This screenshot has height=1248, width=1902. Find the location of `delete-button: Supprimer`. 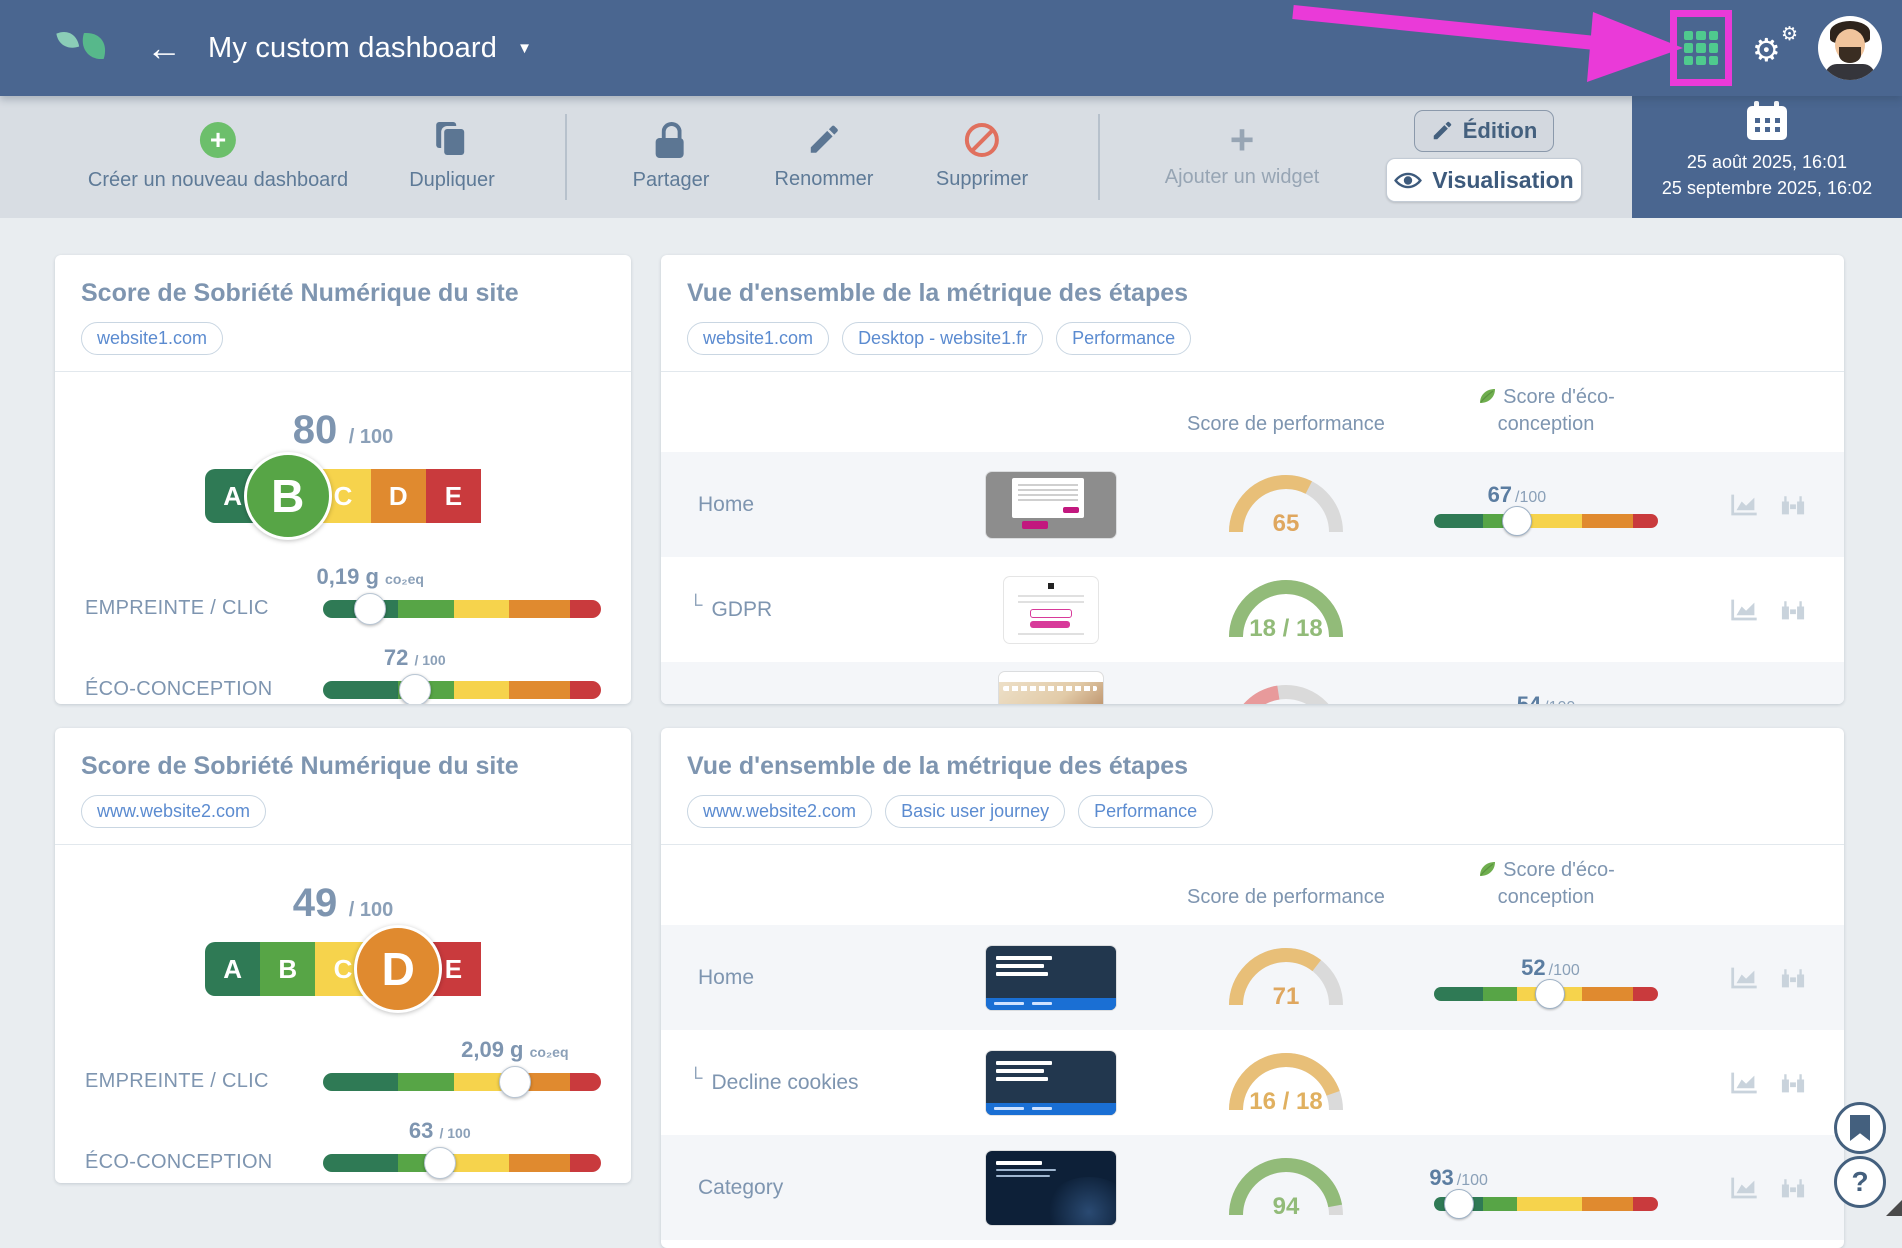

delete-button: Supprimer is located at coordinates (982, 157).